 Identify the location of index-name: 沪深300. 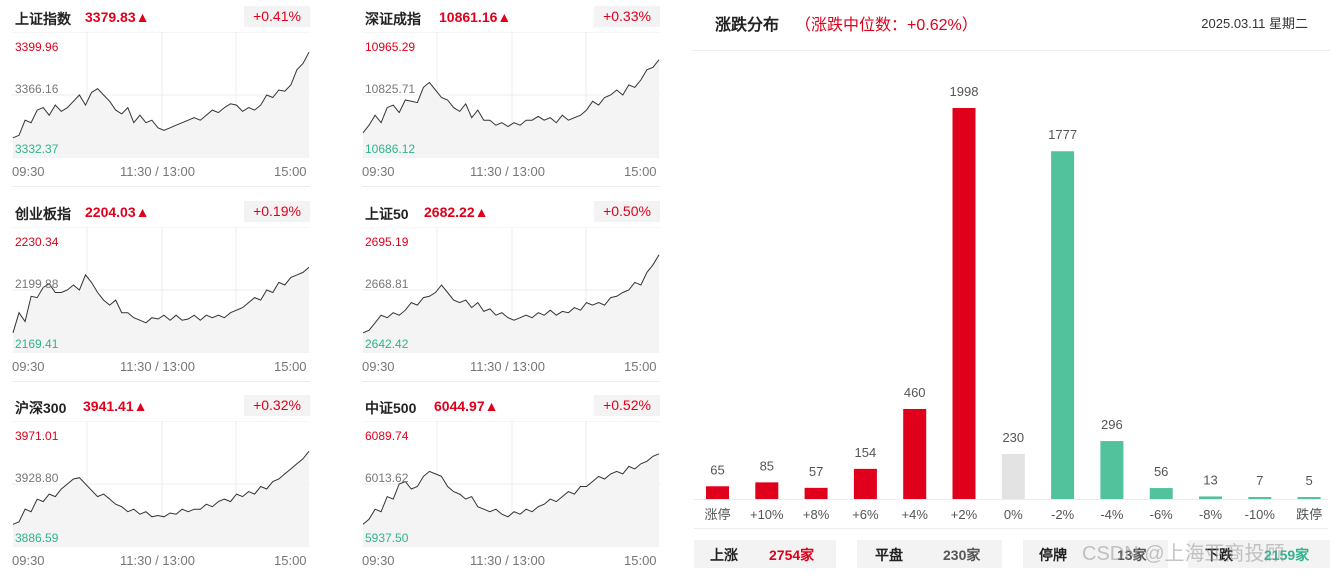
(41, 408).